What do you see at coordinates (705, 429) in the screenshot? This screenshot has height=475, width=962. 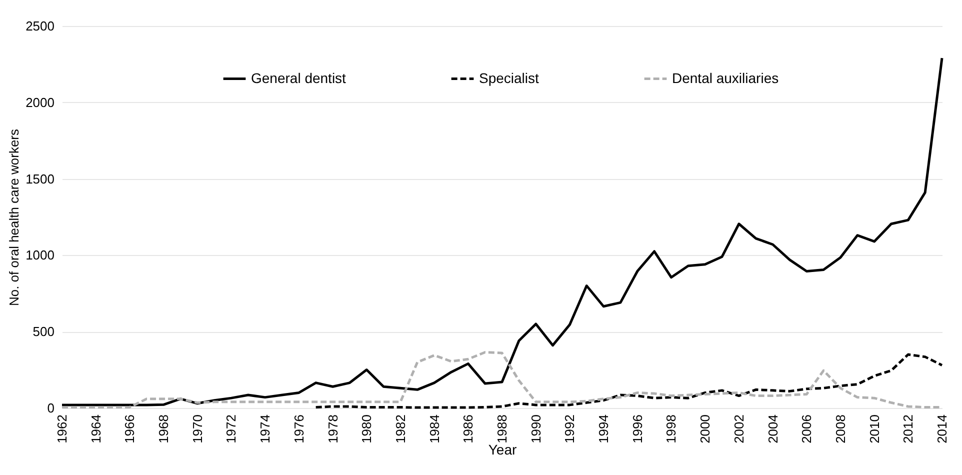 I see `x-tick-label: 2000` at bounding box center [705, 429].